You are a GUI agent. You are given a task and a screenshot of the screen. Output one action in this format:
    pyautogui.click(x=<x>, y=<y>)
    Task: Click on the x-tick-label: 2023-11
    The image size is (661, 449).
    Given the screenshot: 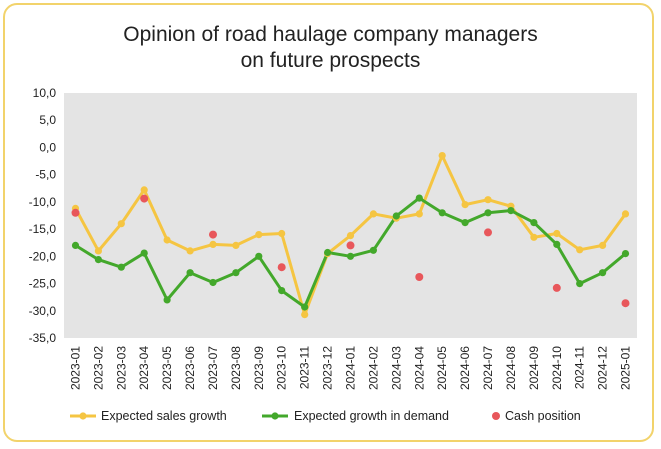 What is the action you would take?
    pyautogui.click(x=305, y=367)
    